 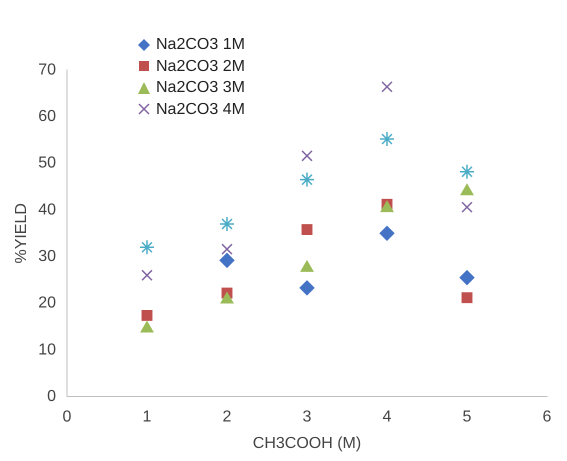 What do you see at coordinates (200, 88) in the screenshot?
I see `legend-label: Na2CO3 3M` at bounding box center [200, 88].